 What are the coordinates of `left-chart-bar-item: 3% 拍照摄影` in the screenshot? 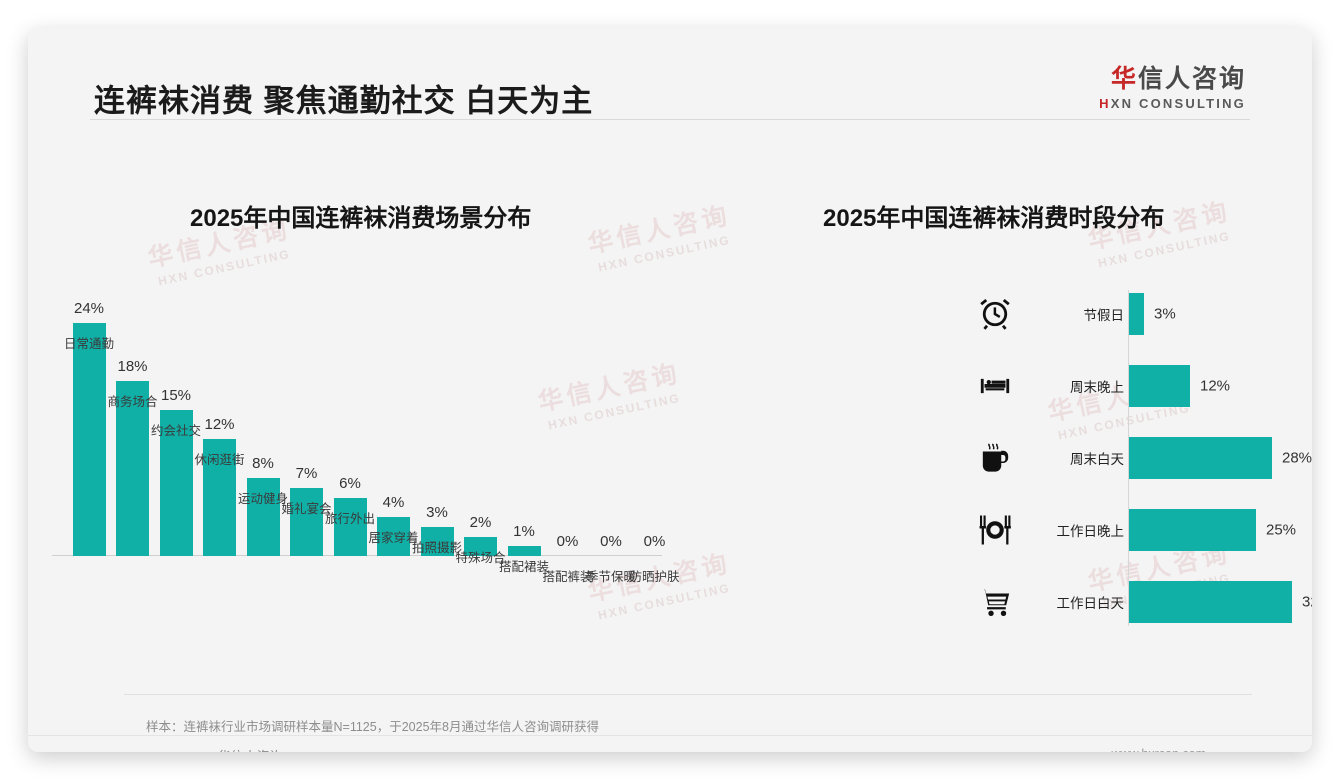 It's located at (437, 530).